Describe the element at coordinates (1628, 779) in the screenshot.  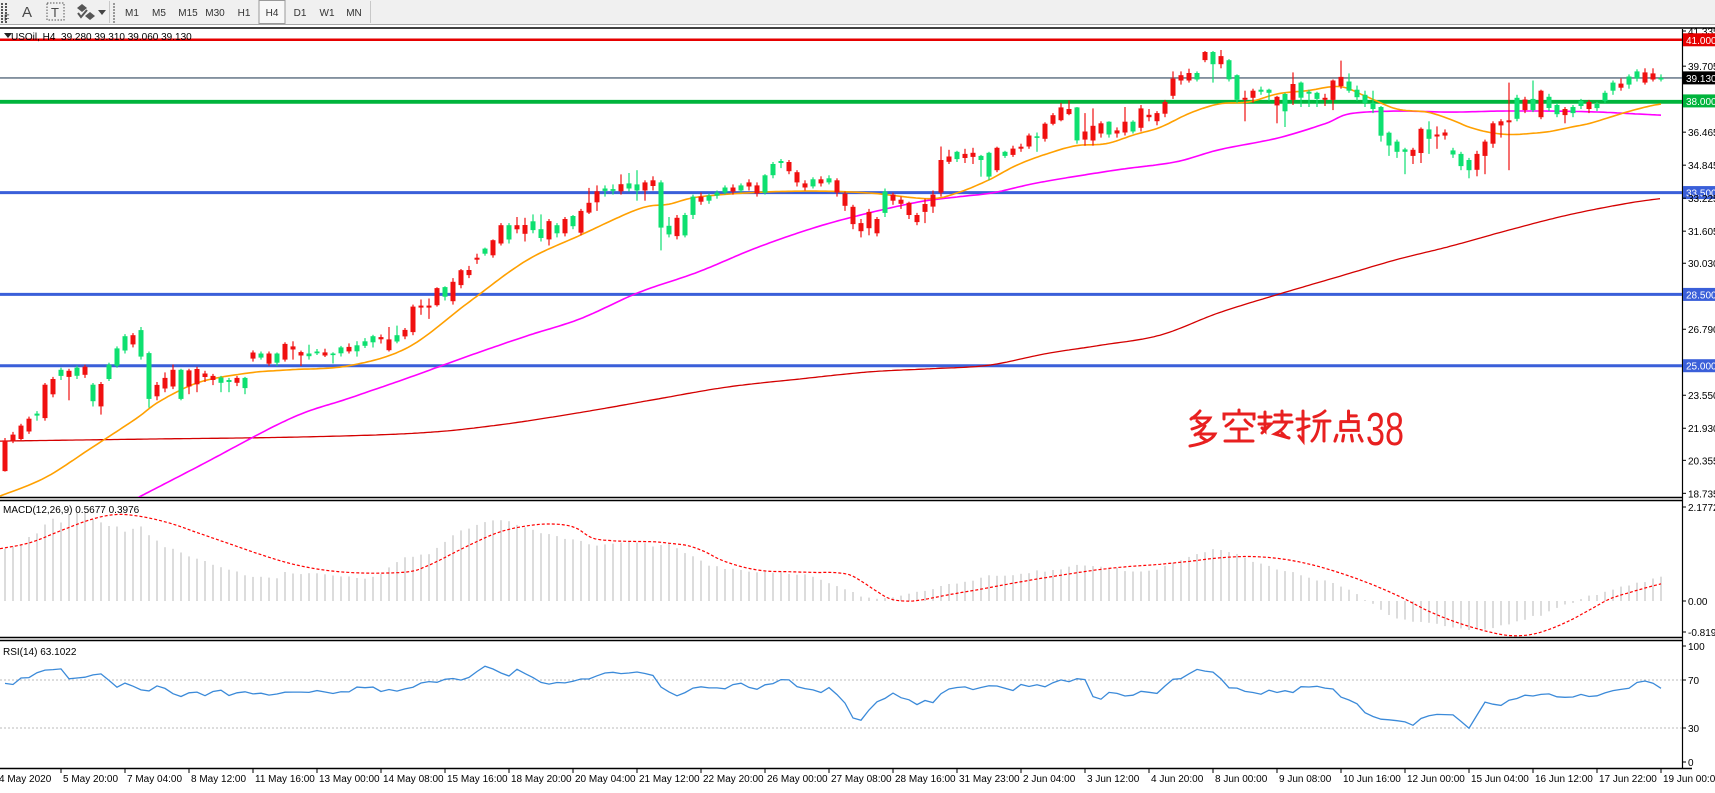
I see `svg-text: 17 Jun 22:00` at that location.